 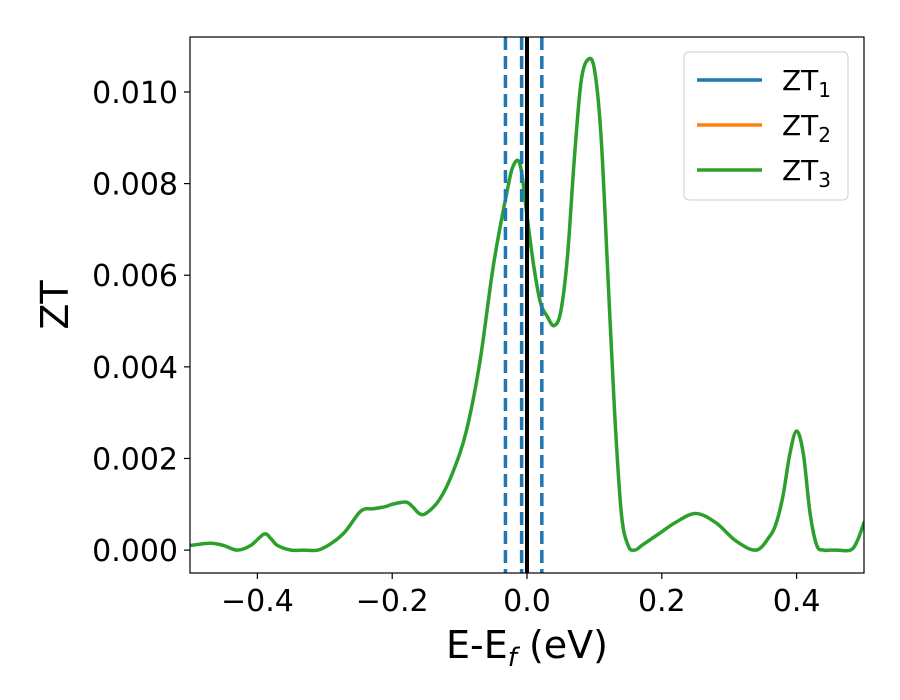 What do you see at coordinates (523, 305) in the screenshot?
I see `vertical-lines` at bounding box center [523, 305].